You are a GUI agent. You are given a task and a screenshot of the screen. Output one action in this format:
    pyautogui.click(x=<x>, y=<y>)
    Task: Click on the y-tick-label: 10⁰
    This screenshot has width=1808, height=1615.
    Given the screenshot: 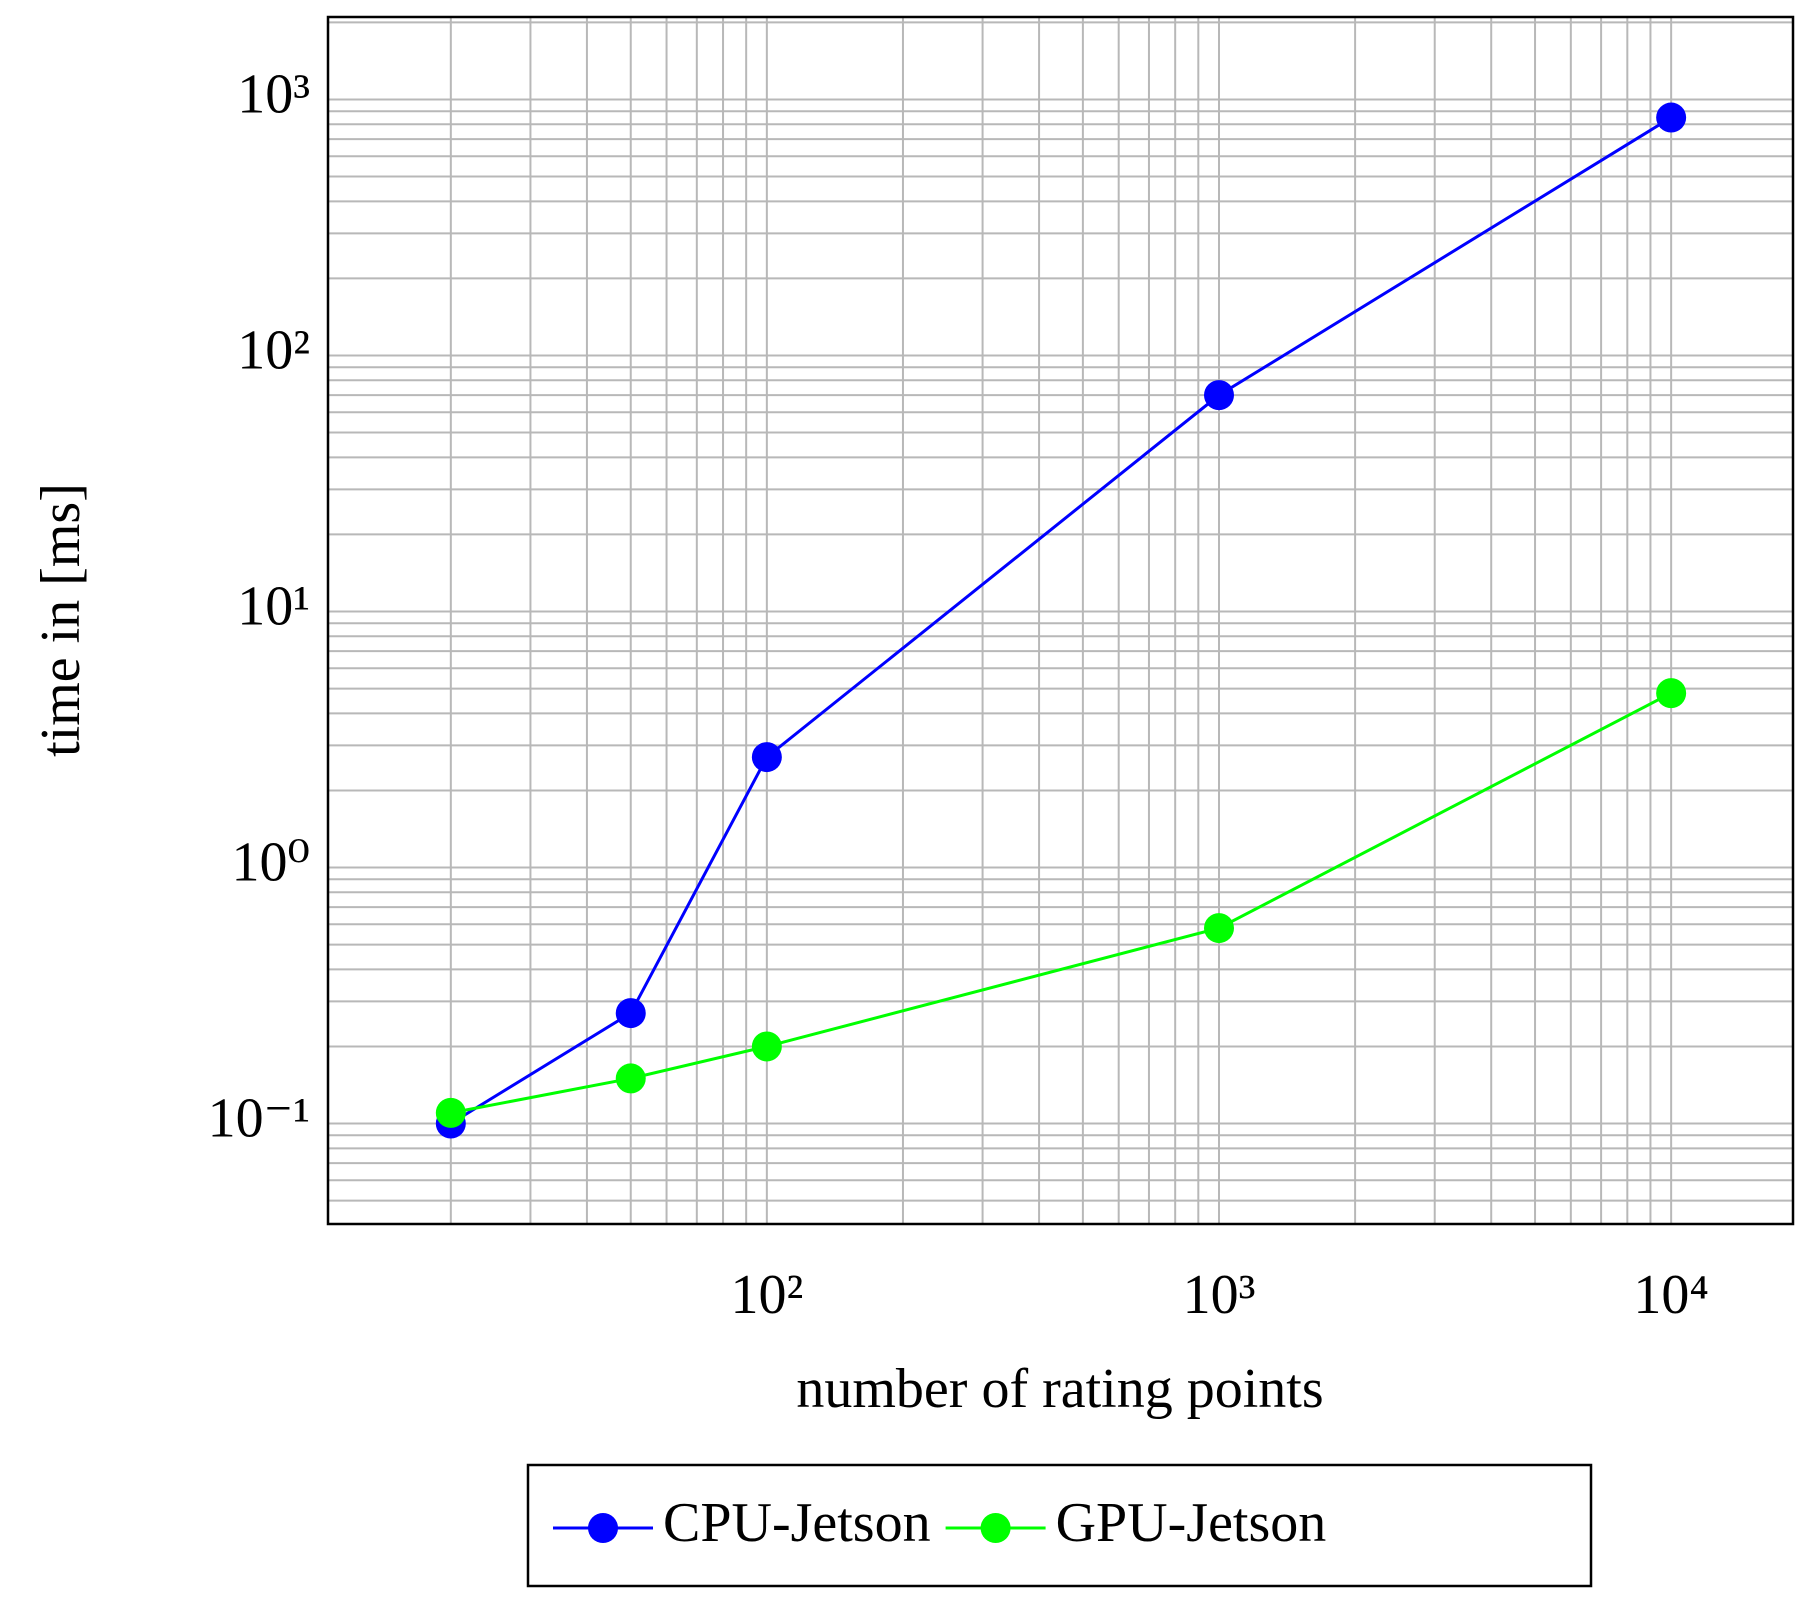 What is the action you would take?
    pyautogui.click(x=271, y=862)
    